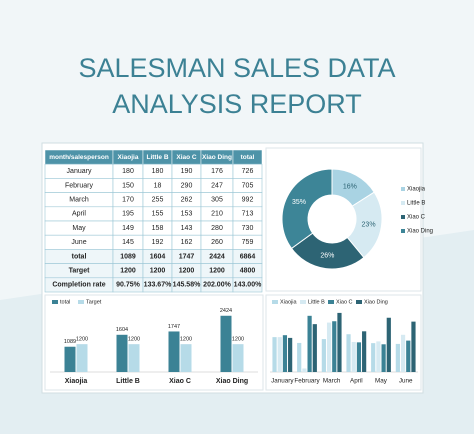 The image size is (474, 434). What do you see at coordinates (158, 171) in the screenshot?
I see `table-text: 180` at bounding box center [158, 171].